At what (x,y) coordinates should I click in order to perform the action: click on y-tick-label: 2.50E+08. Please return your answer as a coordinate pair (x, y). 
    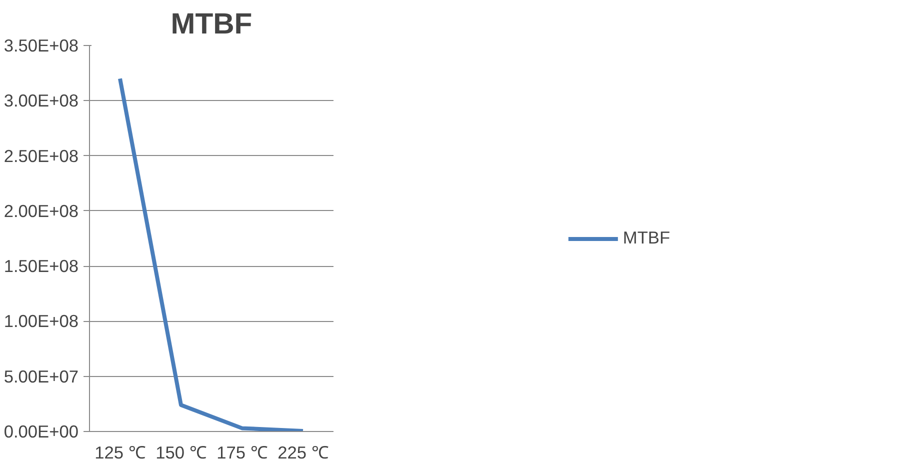
    Looking at the image, I should click on (41, 156).